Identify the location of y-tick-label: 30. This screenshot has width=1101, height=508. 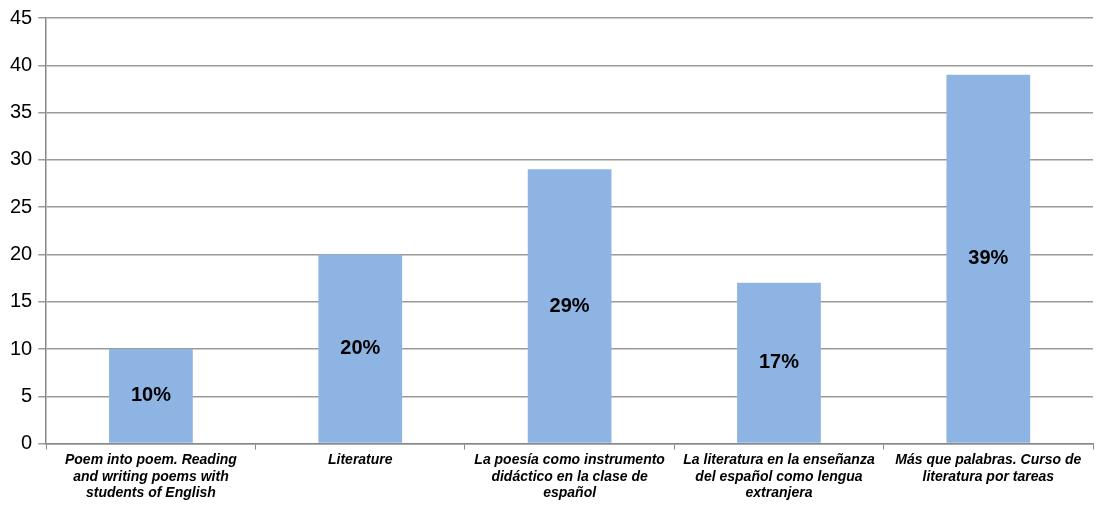
(21, 158).